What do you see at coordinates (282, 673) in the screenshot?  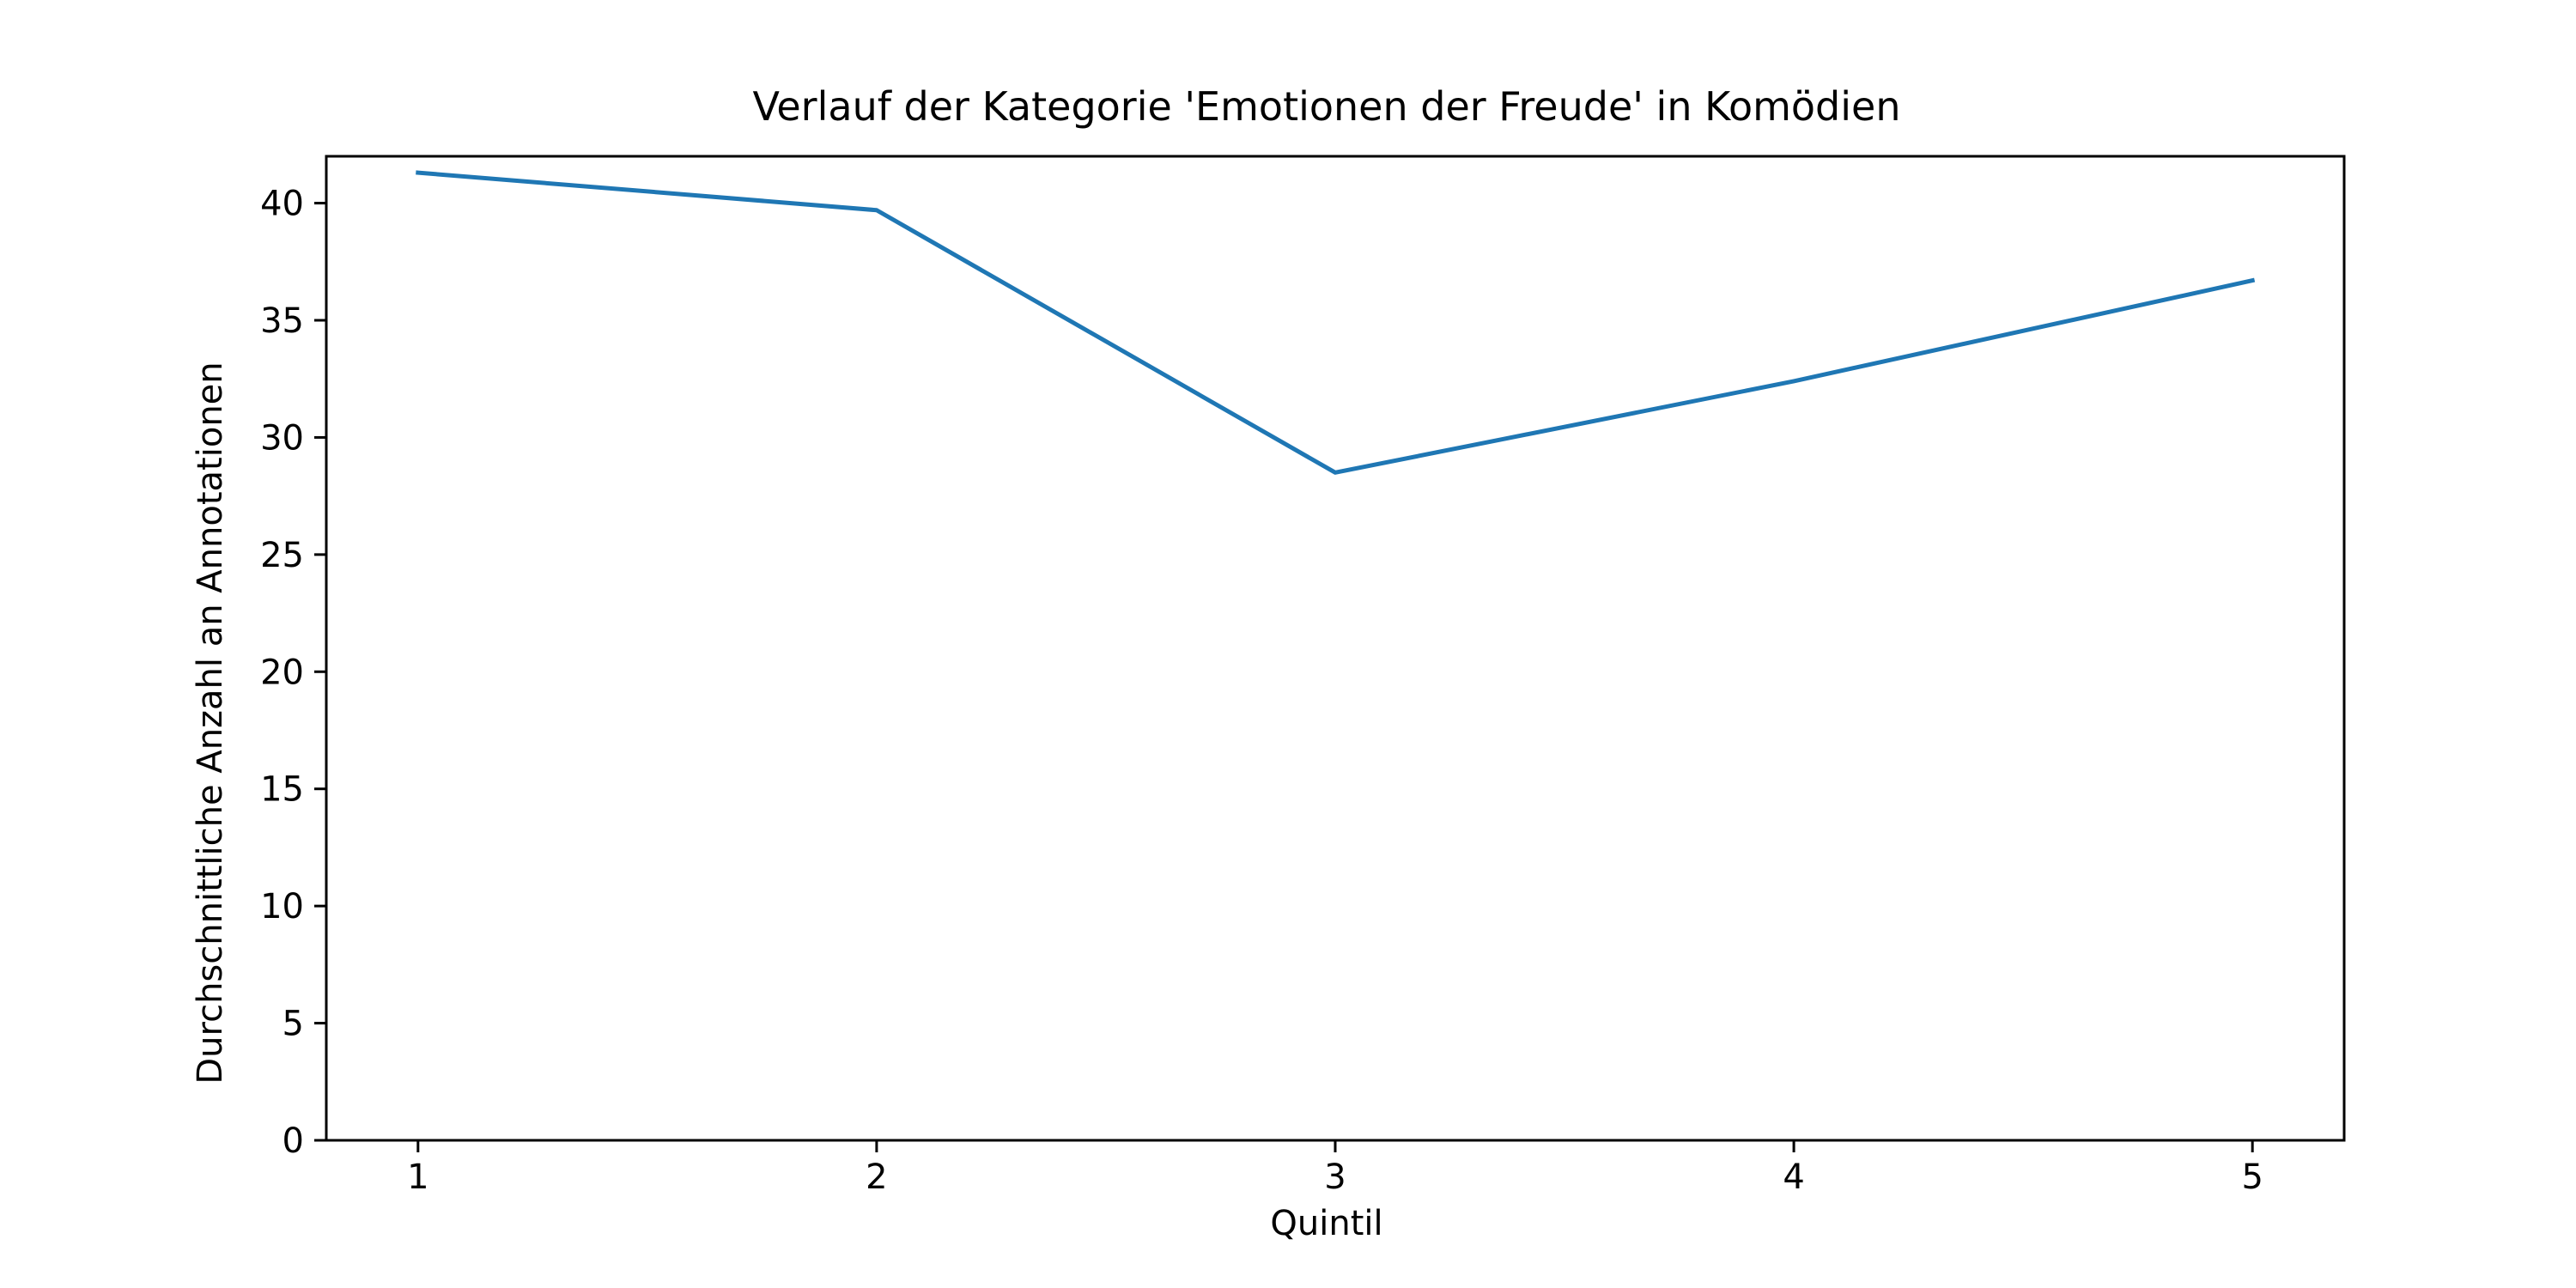 I see `y-tick-label: 20` at bounding box center [282, 673].